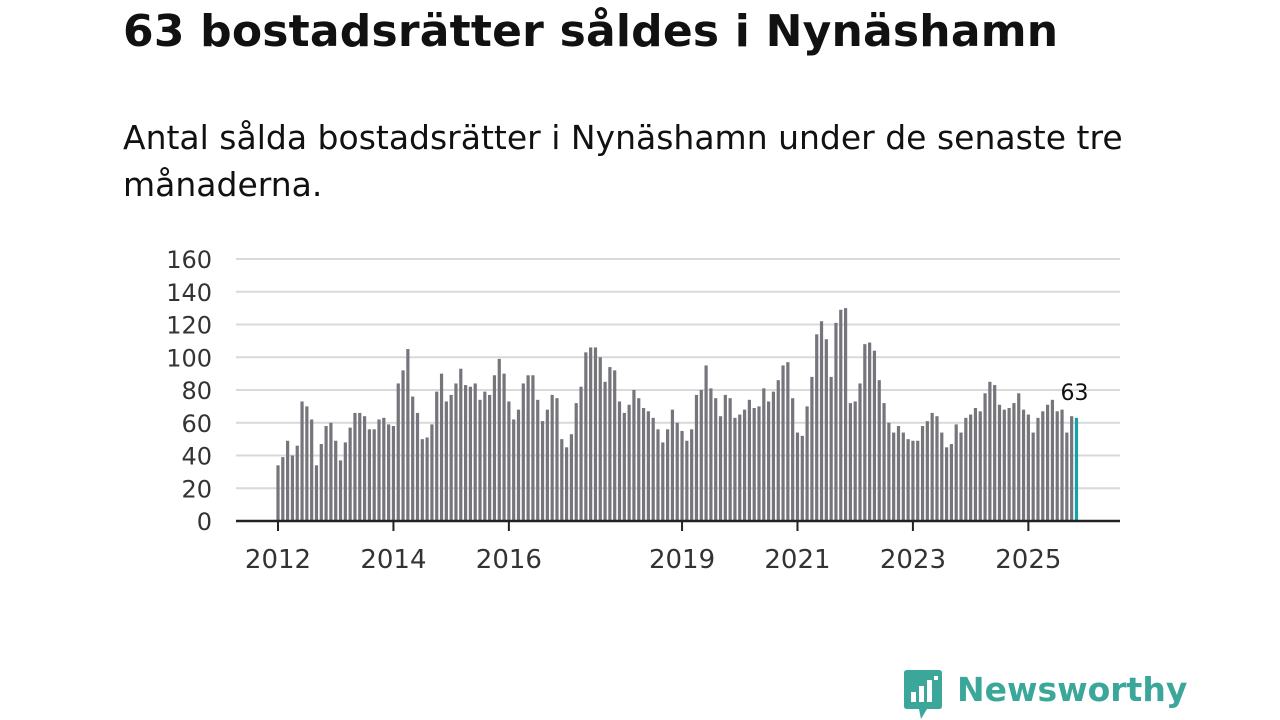  I want to click on y-tick-label: 140, so click(189, 293).